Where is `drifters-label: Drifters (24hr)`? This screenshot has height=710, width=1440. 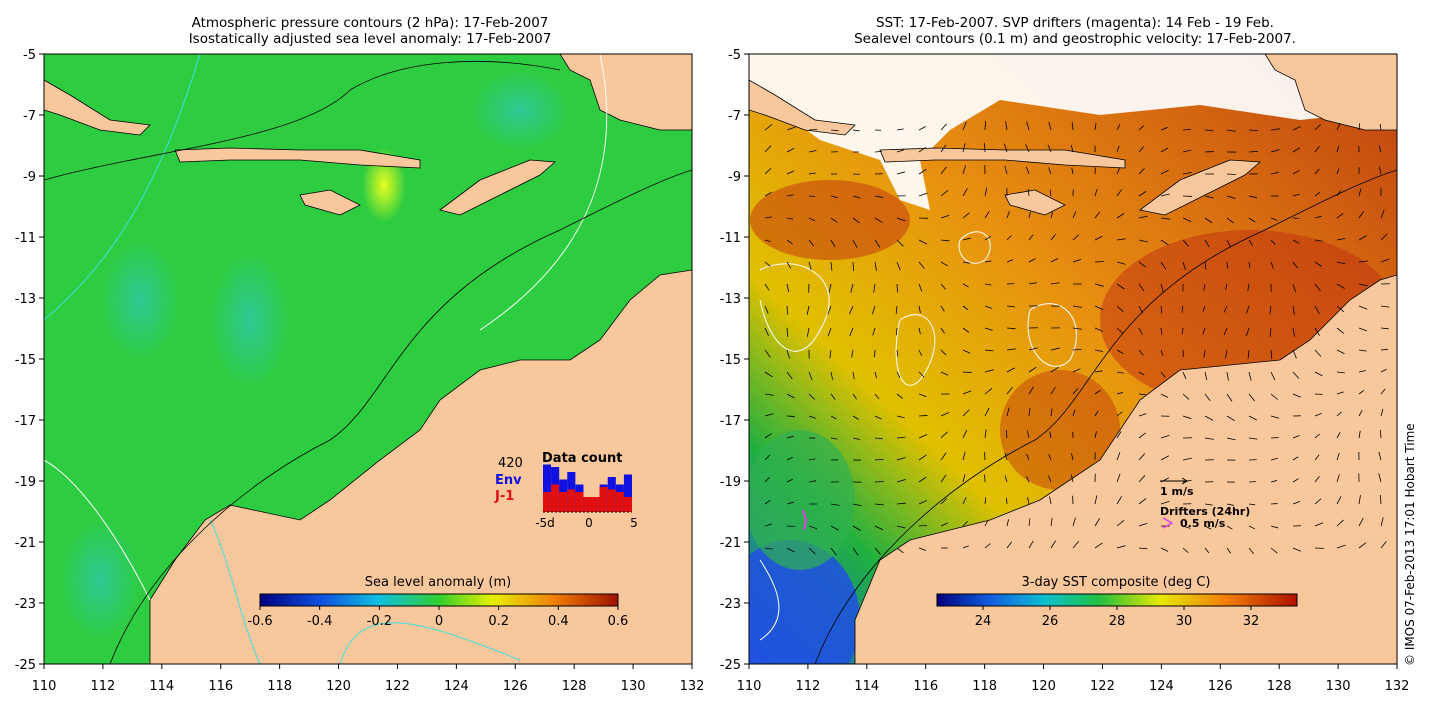
drifters-label: Drifters (24hr) is located at coordinates (1205, 511).